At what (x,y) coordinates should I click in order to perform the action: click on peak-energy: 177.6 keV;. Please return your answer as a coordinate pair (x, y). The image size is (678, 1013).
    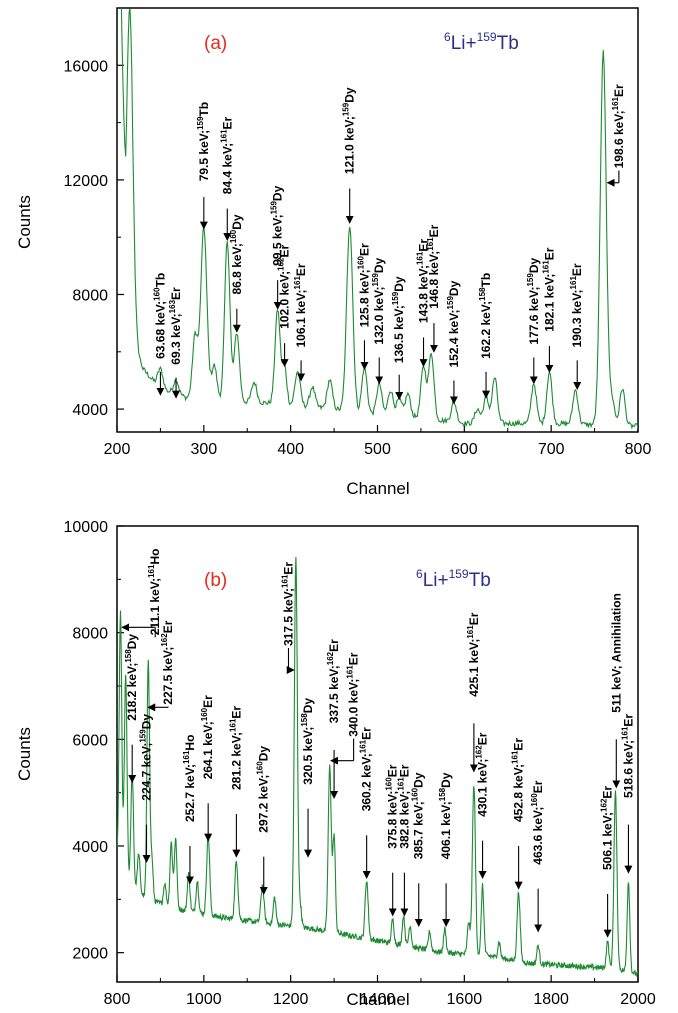
    Looking at the image, I should click on (534, 316).